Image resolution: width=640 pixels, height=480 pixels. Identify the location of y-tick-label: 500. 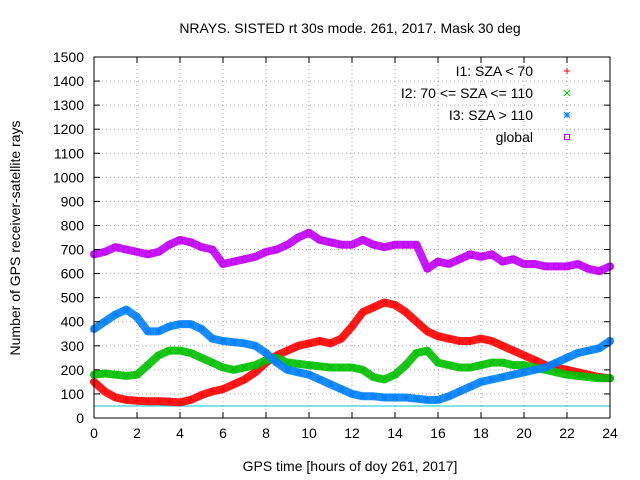
(73, 298).